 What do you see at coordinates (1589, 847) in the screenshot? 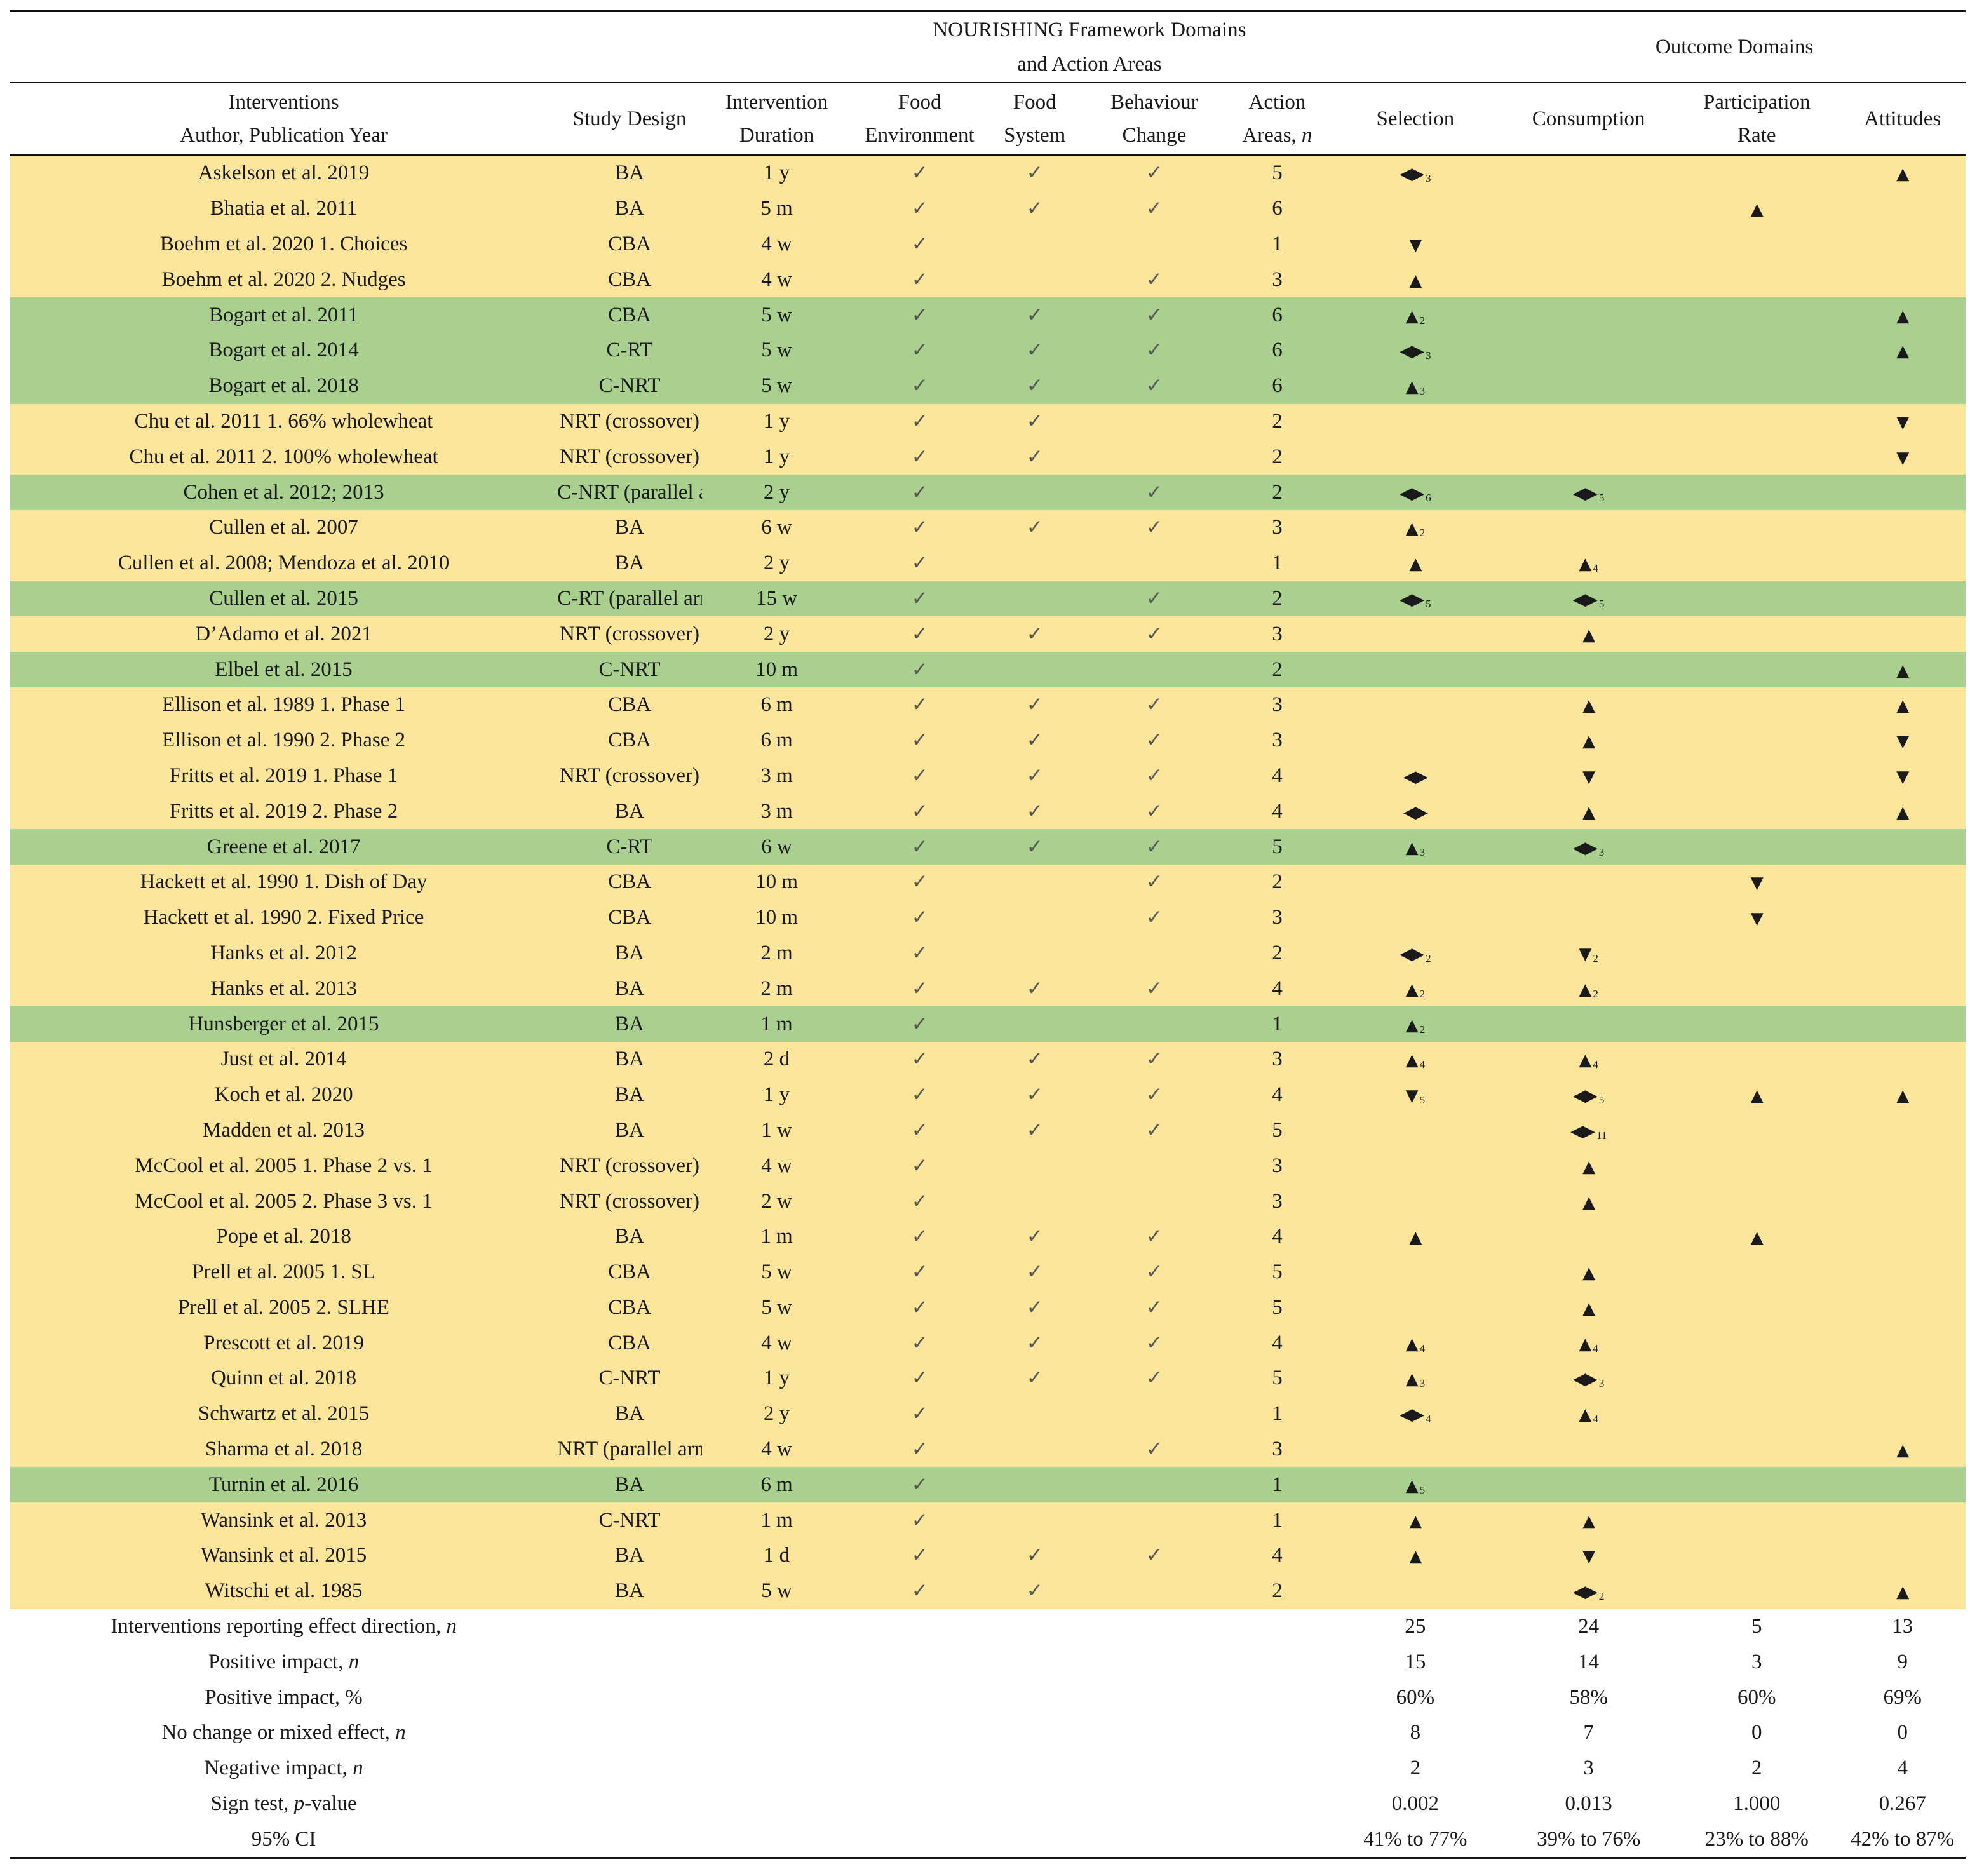
I see `consumption-cell: ◀▶ 3` at bounding box center [1589, 847].